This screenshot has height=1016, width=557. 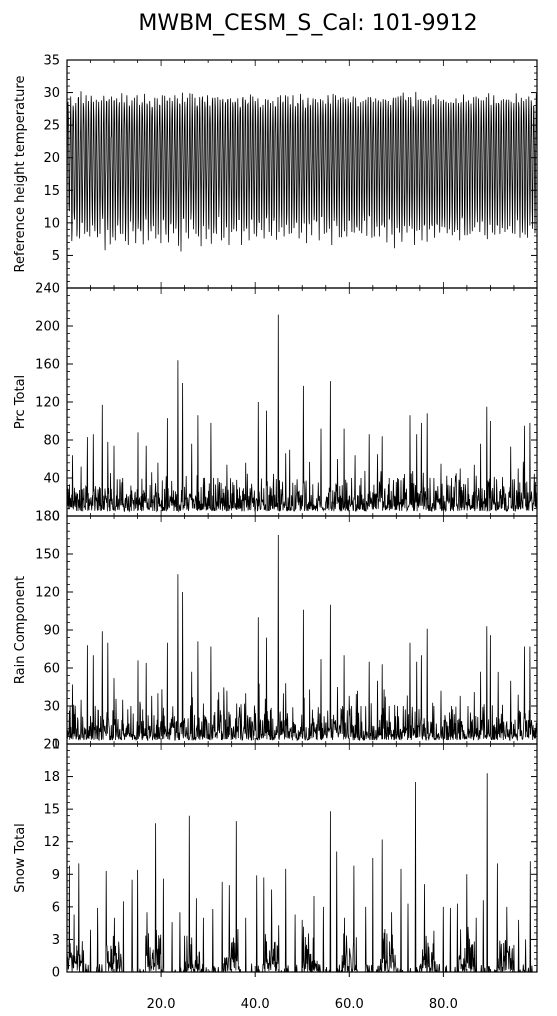 What do you see at coordinates (20, 402) in the screenshot?
I see `ylabel-prc-total: Prc Total` at bounding box center [20, 402].